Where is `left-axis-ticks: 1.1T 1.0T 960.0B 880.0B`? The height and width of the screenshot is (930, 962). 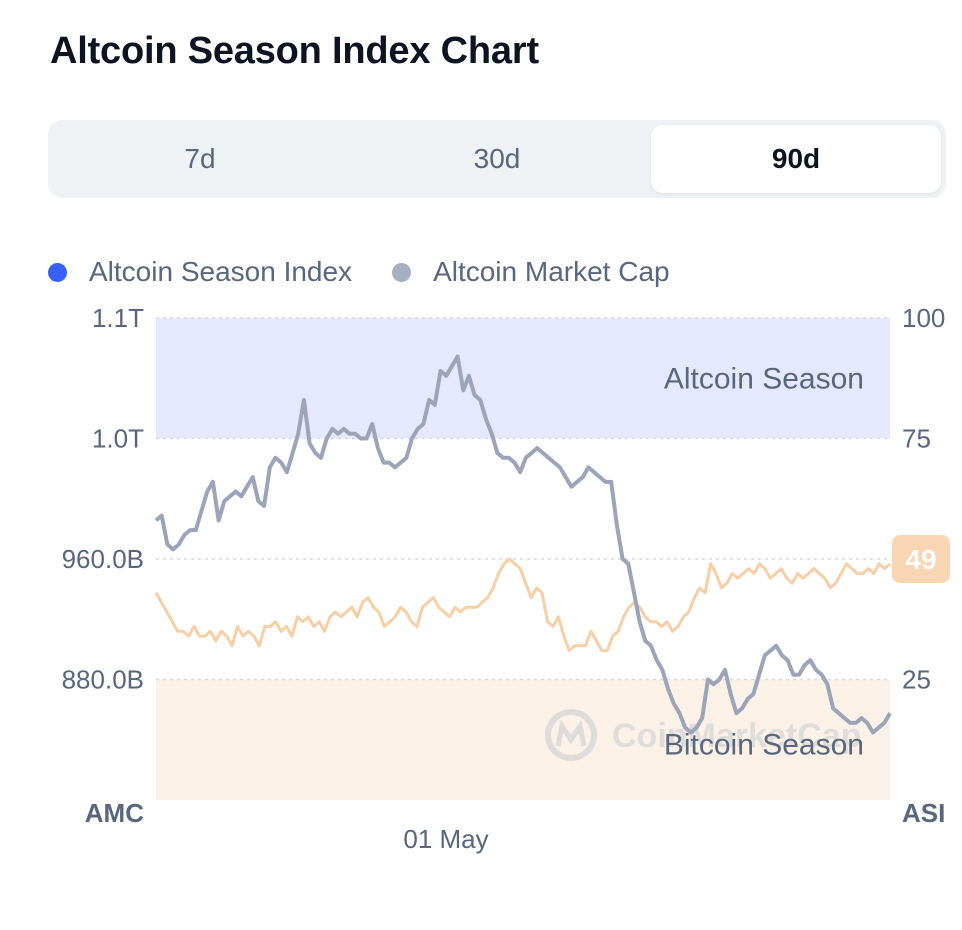
left-axis-ticks: 1.1T 1.0T 960.0B 880.0B is located at coordinates (103, 499).